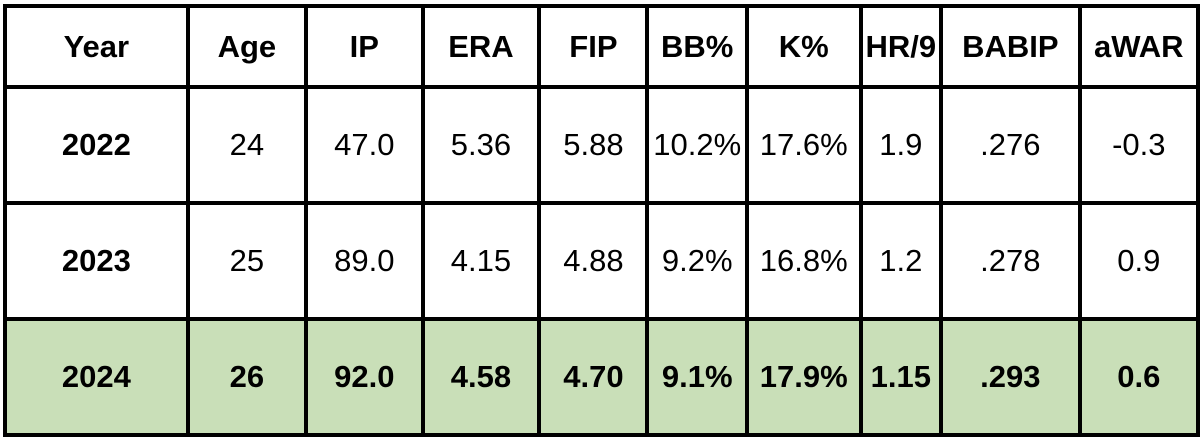  What do you see at coordinates (96, 261) in the screenshot?
I see `cell-year: 2023` at bounding box center [96, 261].